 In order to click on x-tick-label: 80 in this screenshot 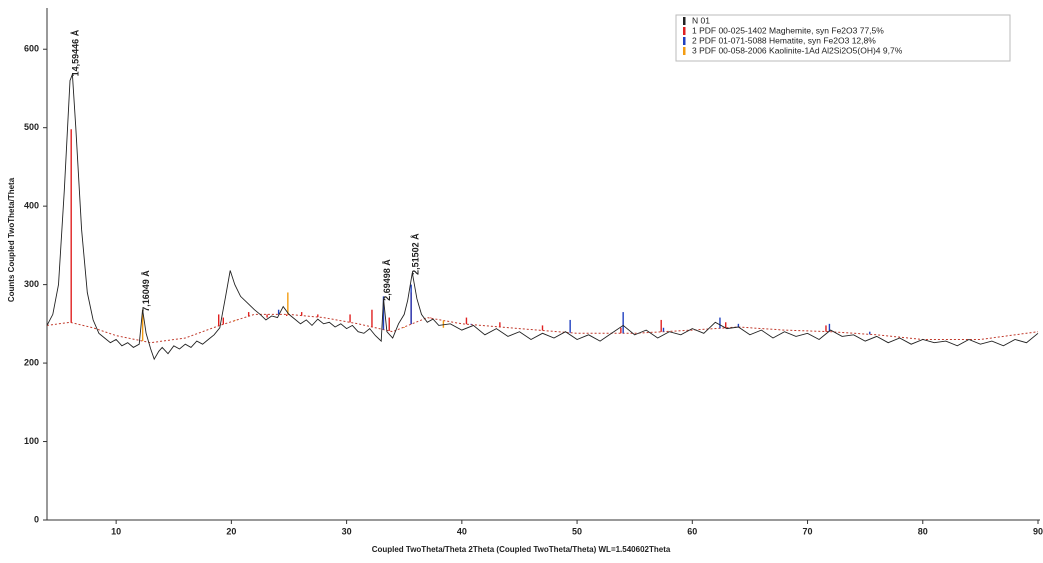, I will do `click(923, 531)`.